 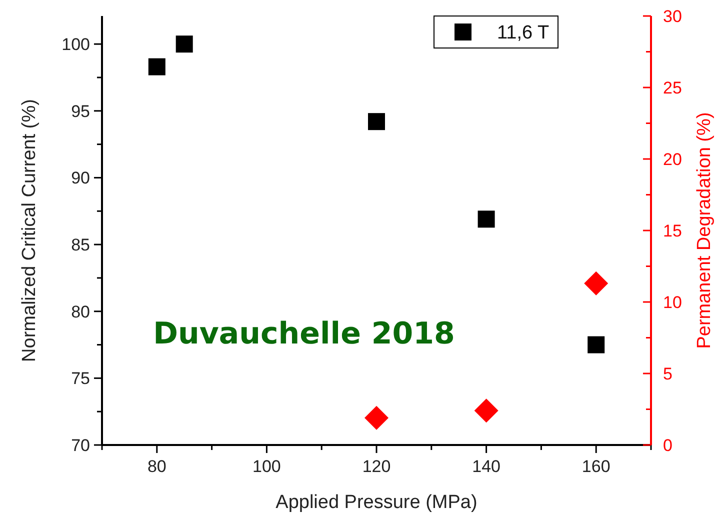 I want to click on y-tick-label: 75, so click(x=80, y=378).